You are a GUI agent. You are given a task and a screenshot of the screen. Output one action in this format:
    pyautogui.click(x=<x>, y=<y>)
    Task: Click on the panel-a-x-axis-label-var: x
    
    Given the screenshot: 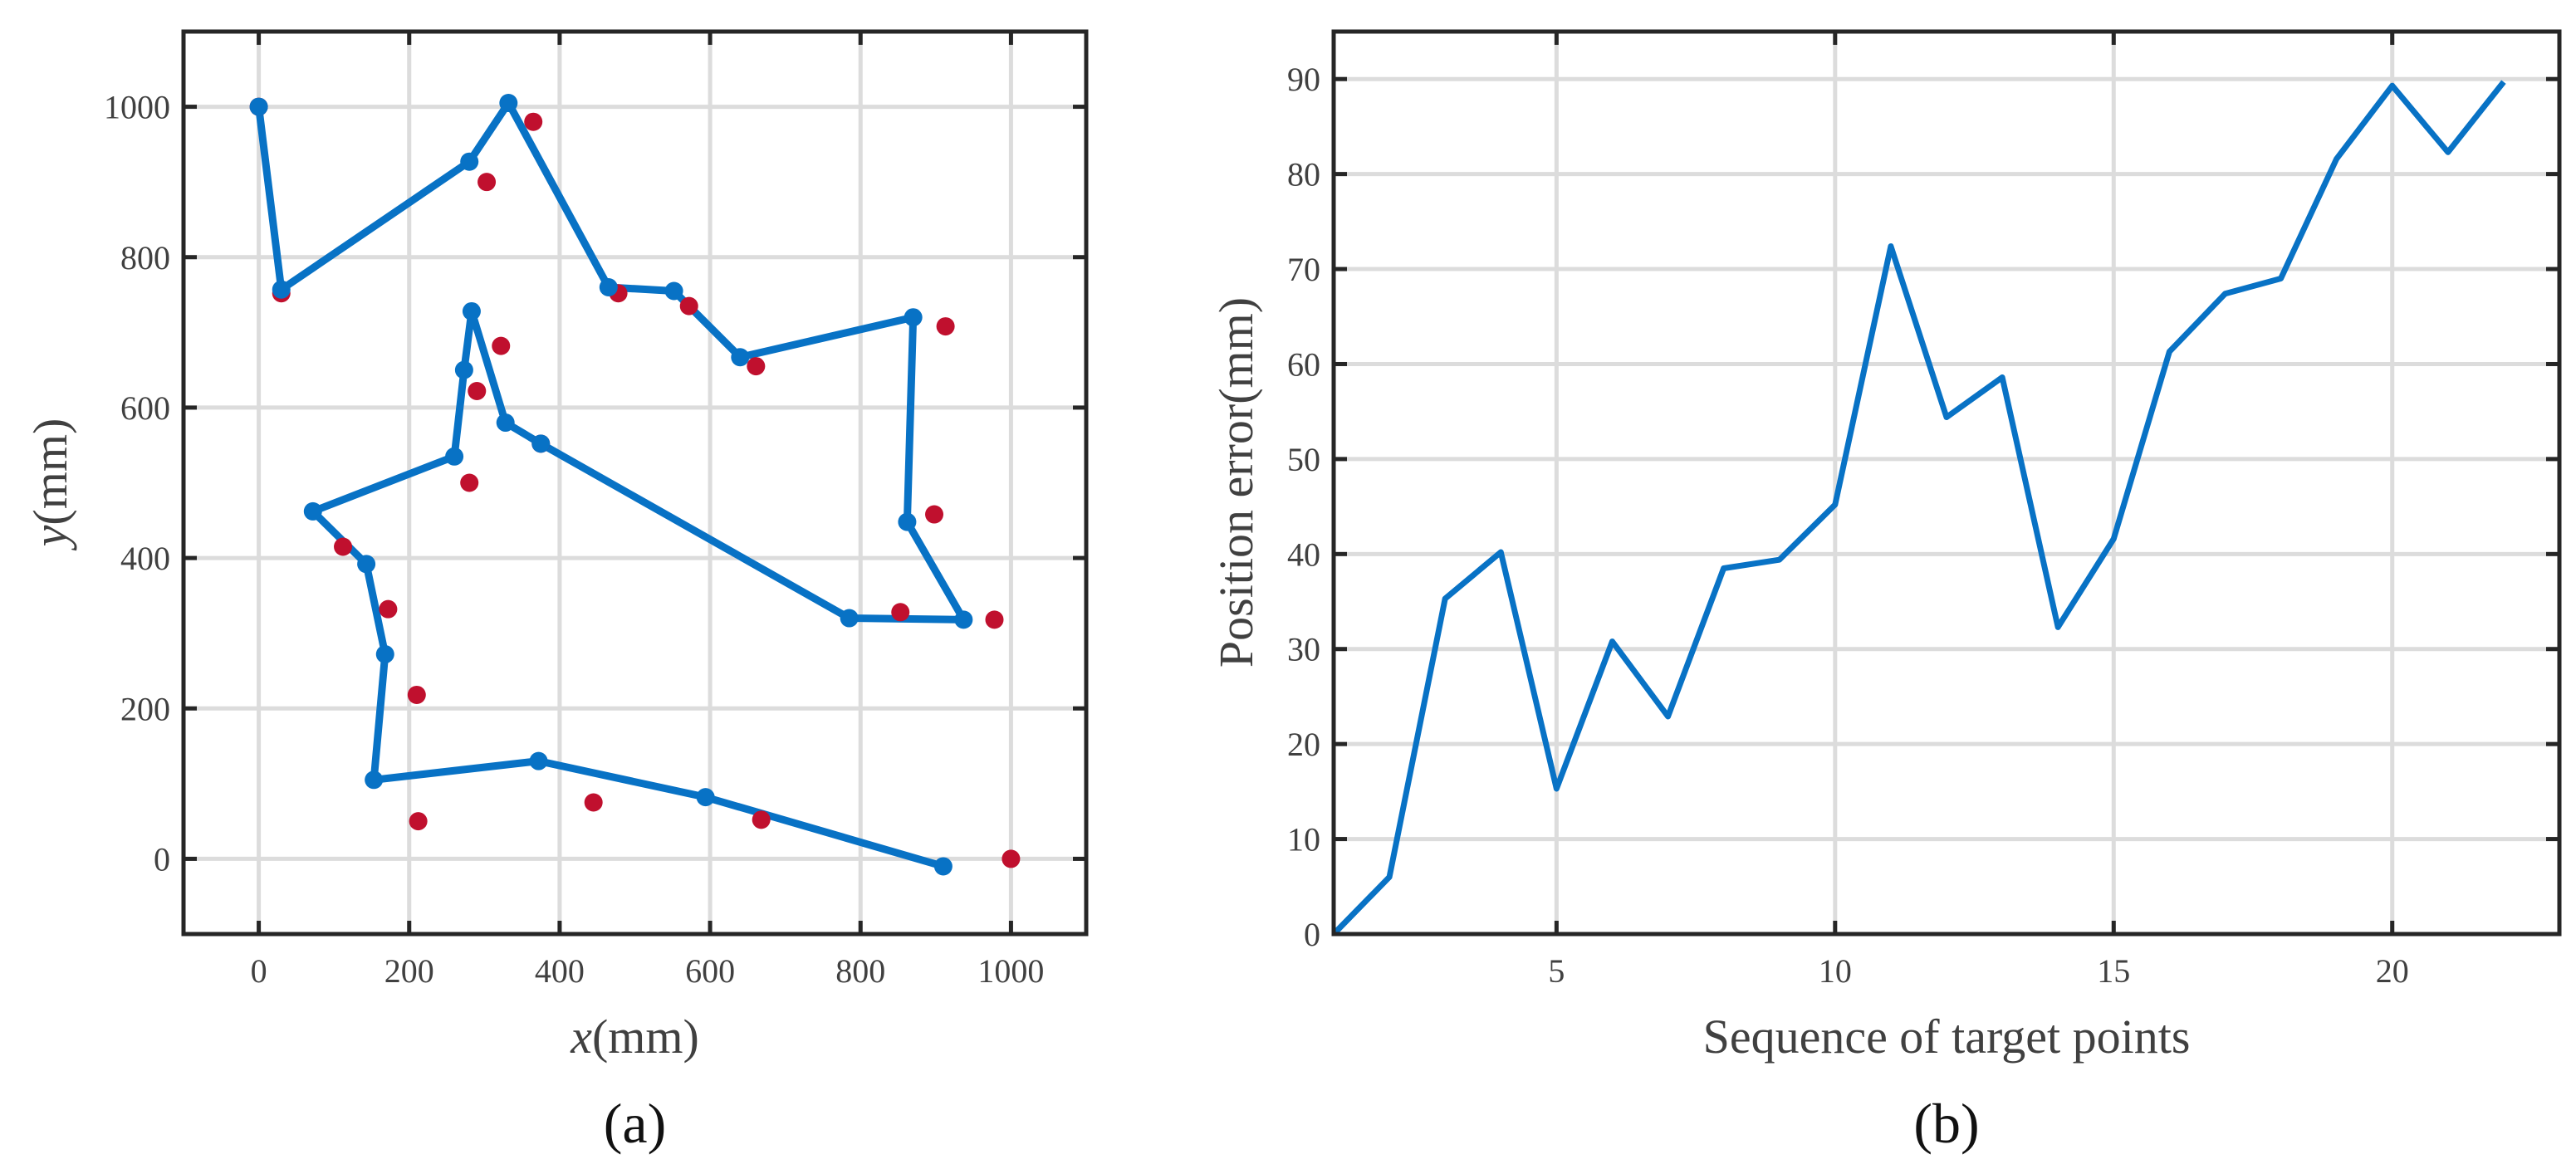 What is the action you would take?
    pyautogui.click(x=581, y=1037)
    